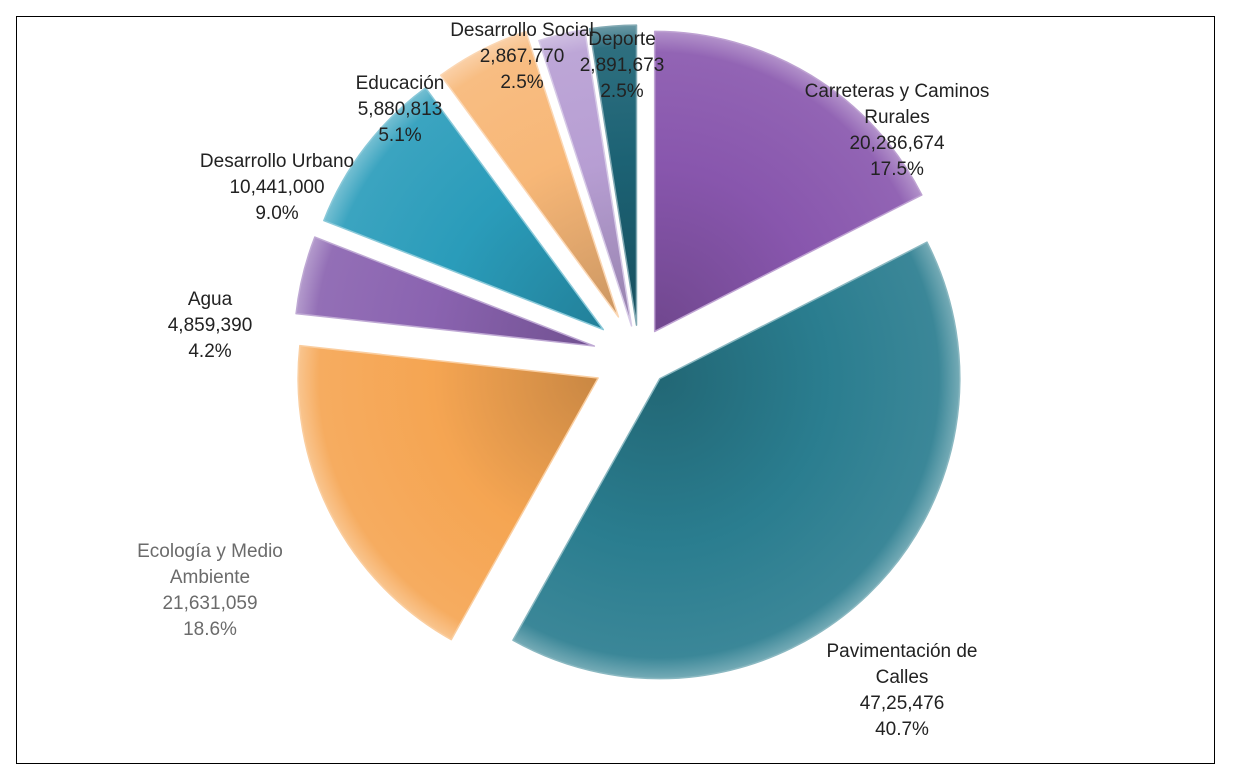 Image resolution: width=1233 pixels, height=780 pixels. What do you see at coordinates (622, 39) in the screenshot?
I see `slice-name: Deporte` at bounding box center [622, 39].